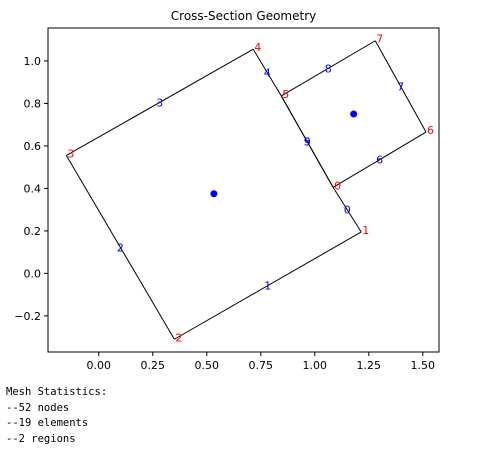  I want to click on x-axis: 0.00 0.25 0.50 0.75 1.00 1.25 1.50, so click(261, 362).